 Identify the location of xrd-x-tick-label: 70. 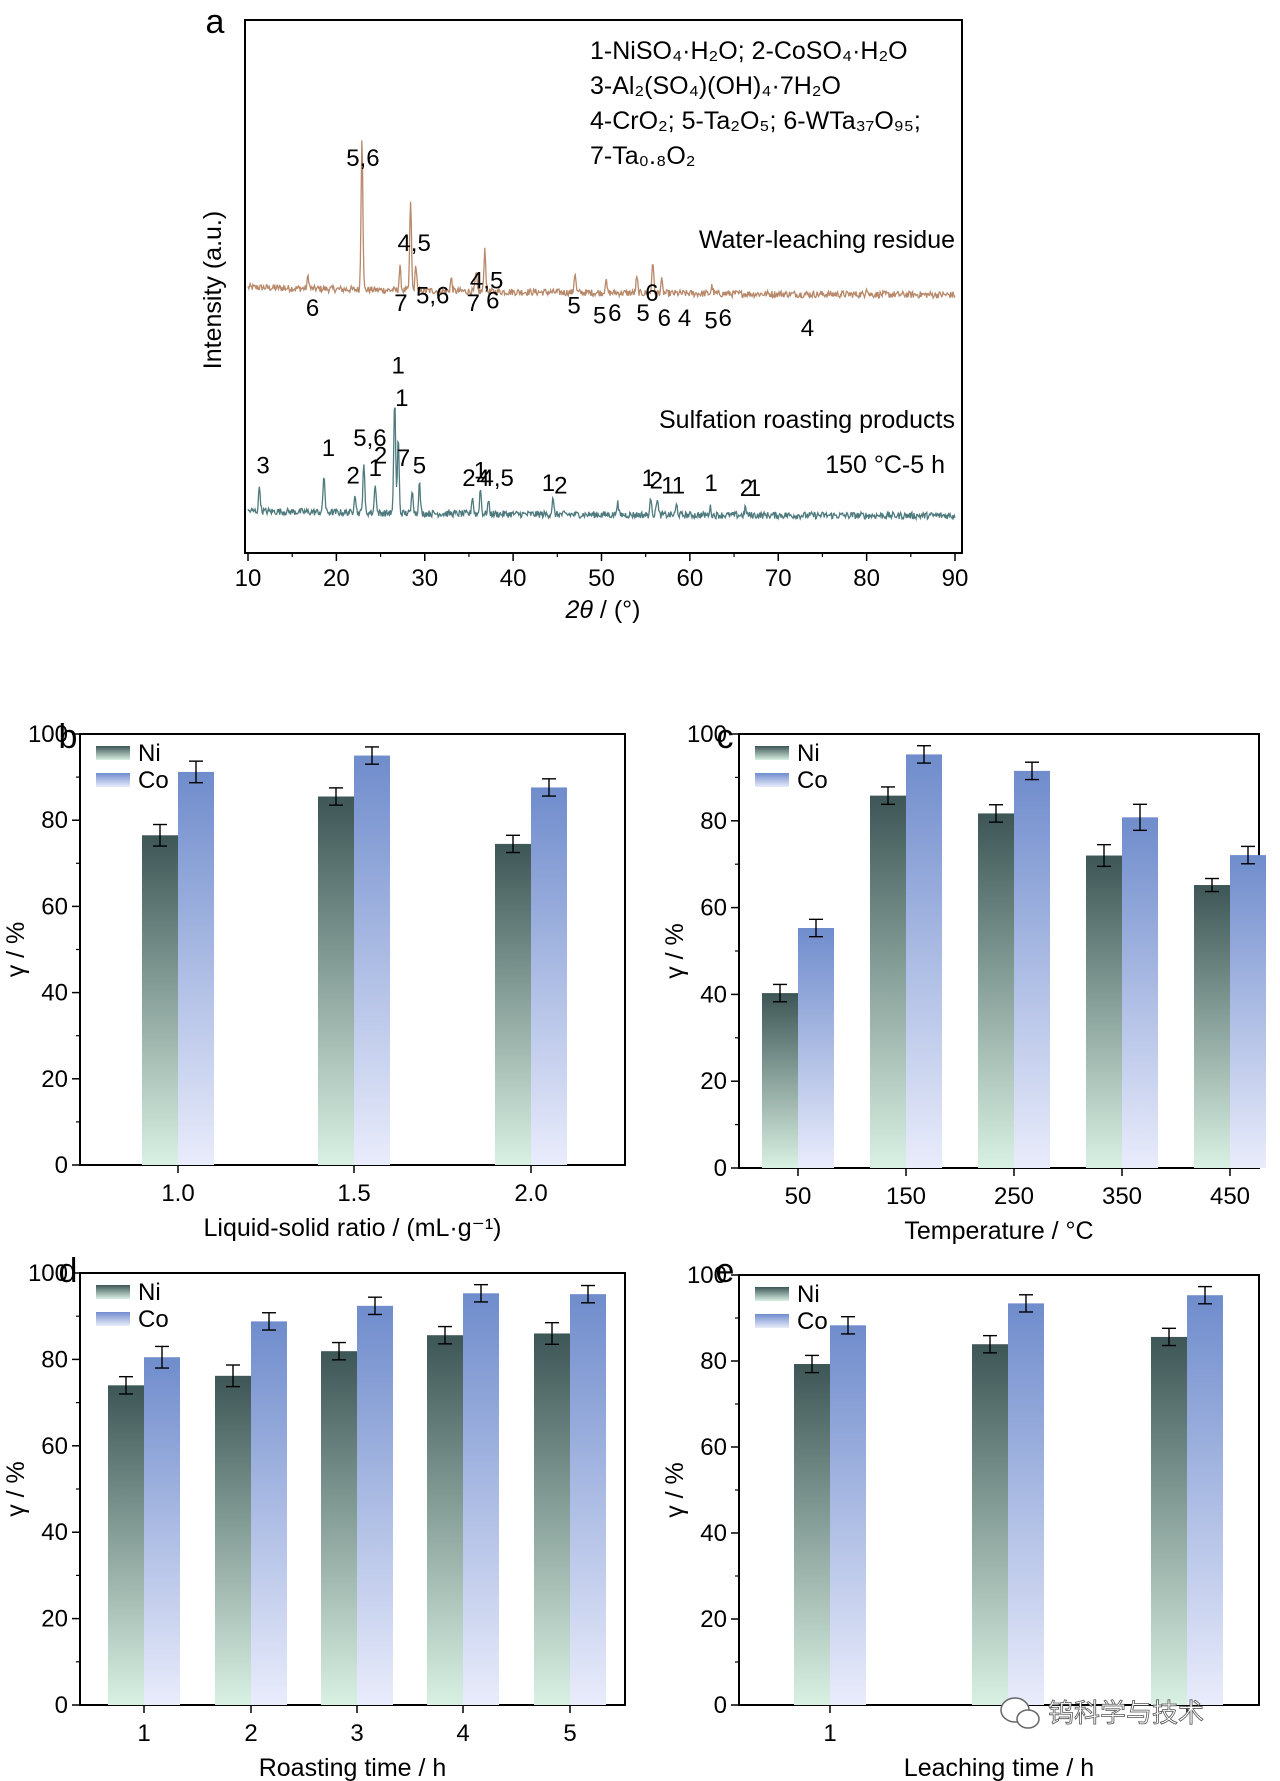
(778, 578).